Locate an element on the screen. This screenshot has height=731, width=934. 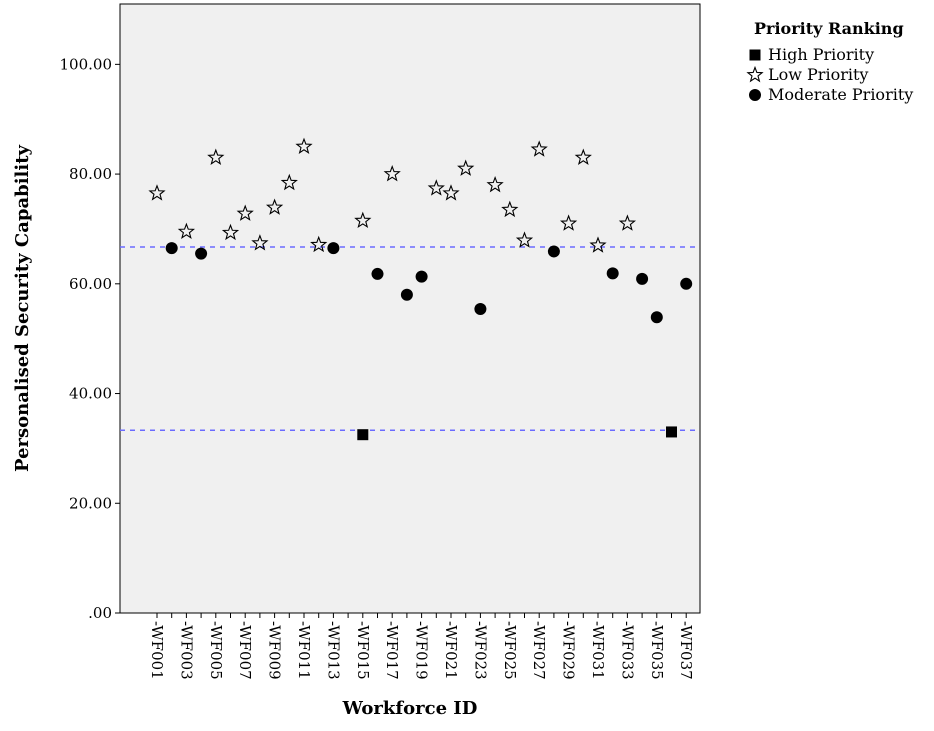
x-tick-label: -WF027 is located at coordinates (539, 650).